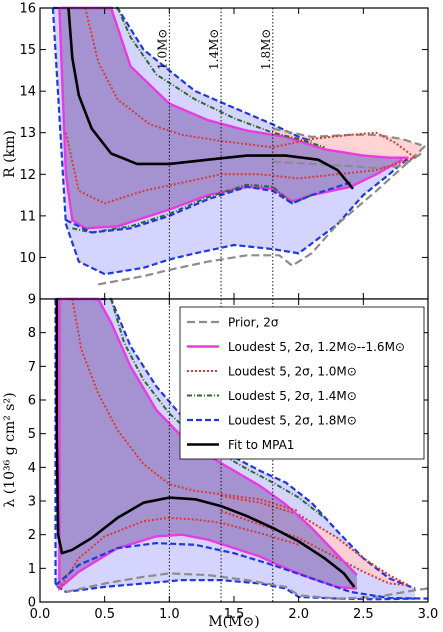 The width and height of the screenshot is (443, 632). What do you see at coordinates (169, 614) in the screenshot?
I see `x-tick-label: 1.0` at bounding box center [169, 614].